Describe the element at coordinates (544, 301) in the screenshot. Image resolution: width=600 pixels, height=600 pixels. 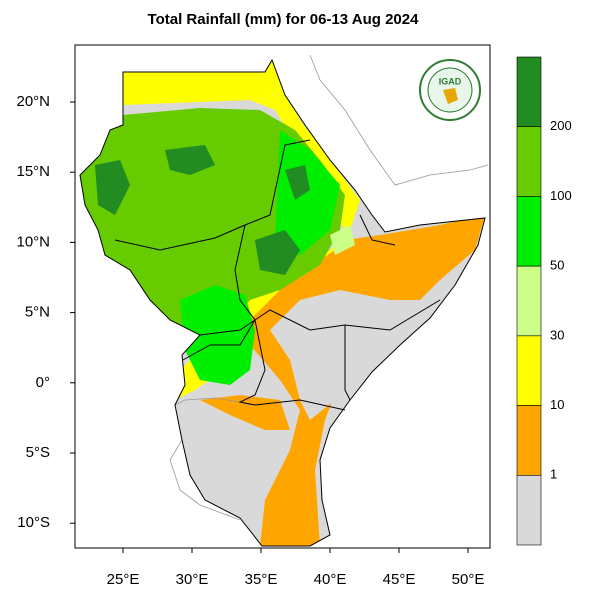
I see `color-legend: 200 100 50 30 10 1` at that location.